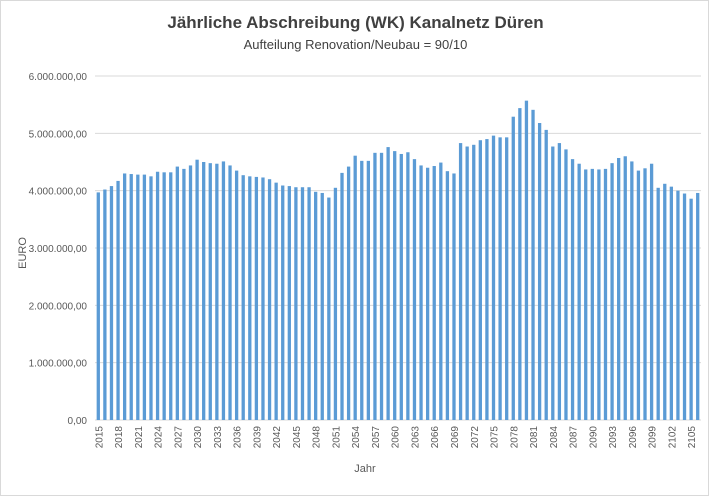 This screenshot has width=709, height=497. What do you see at coordinates (317, 437) in the screenshot?
I see `x-tick-label: 2048` at bounding box center [317, 437].